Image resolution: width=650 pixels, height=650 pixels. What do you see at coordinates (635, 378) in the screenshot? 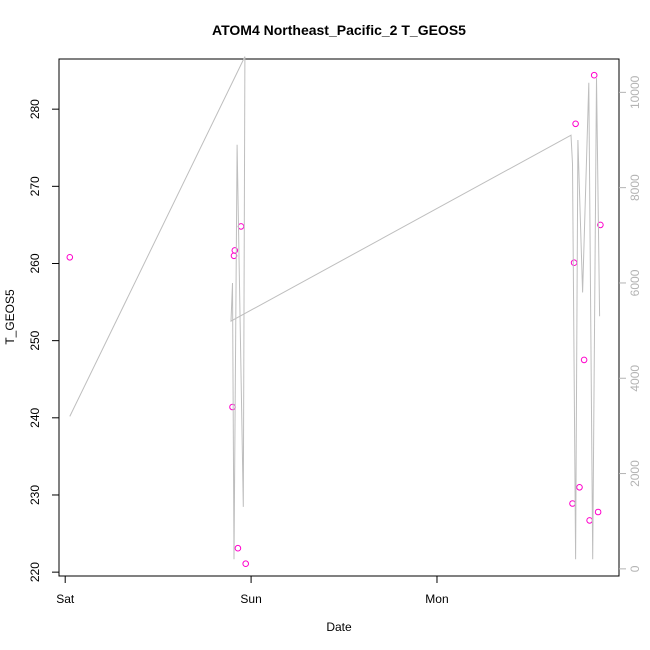
I see `y-right-tick-label: 4000` at bounding box center [635, 378].